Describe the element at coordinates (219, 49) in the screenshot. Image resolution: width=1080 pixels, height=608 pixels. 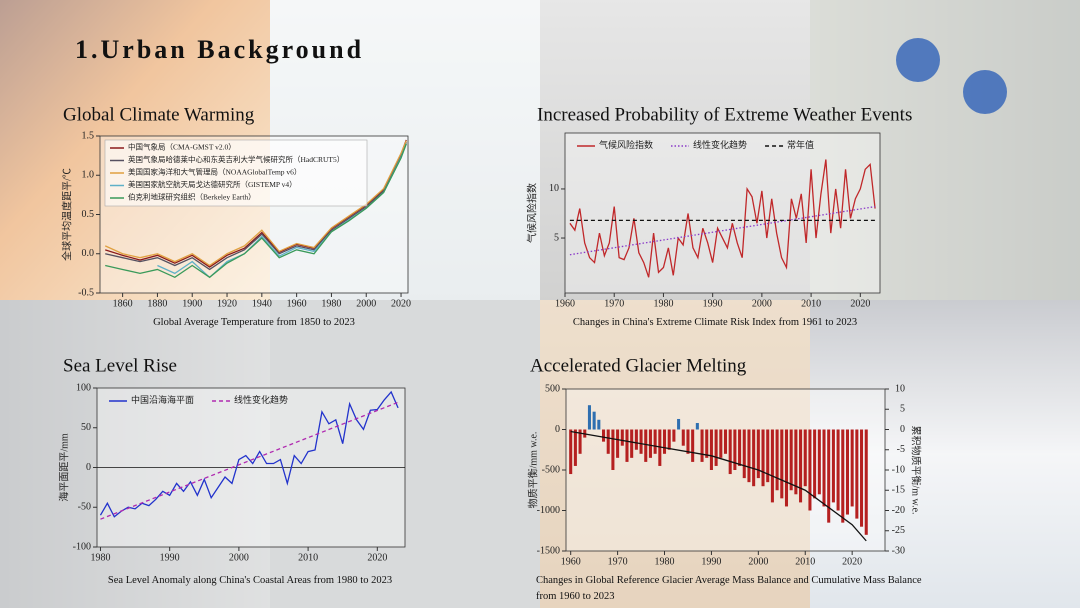
I see `page-title: 1.Urban Background` at that location.